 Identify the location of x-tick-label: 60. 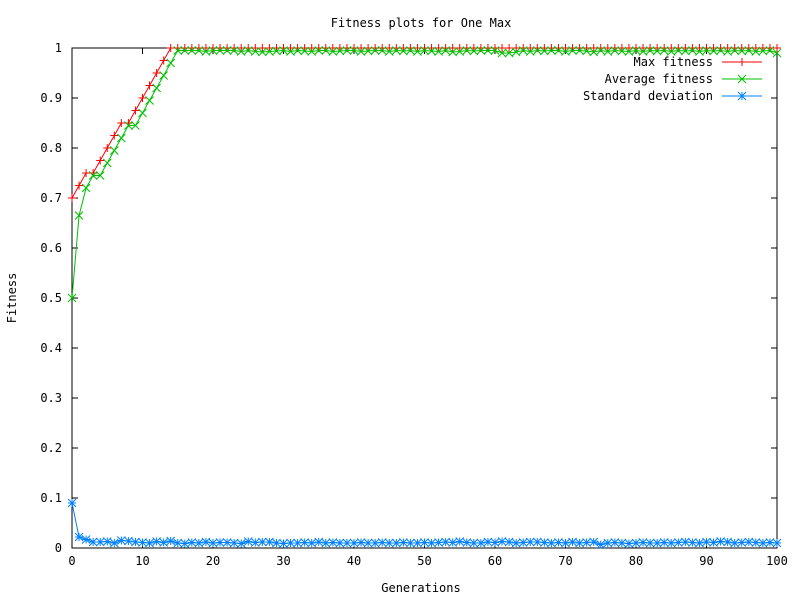
(495, 561).